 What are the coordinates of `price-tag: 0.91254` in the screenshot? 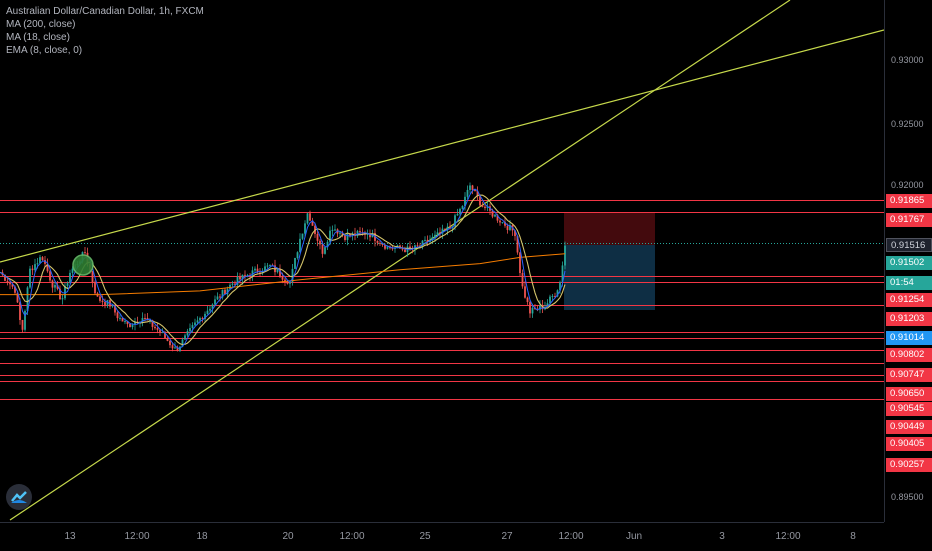 It's located at (909, 300).